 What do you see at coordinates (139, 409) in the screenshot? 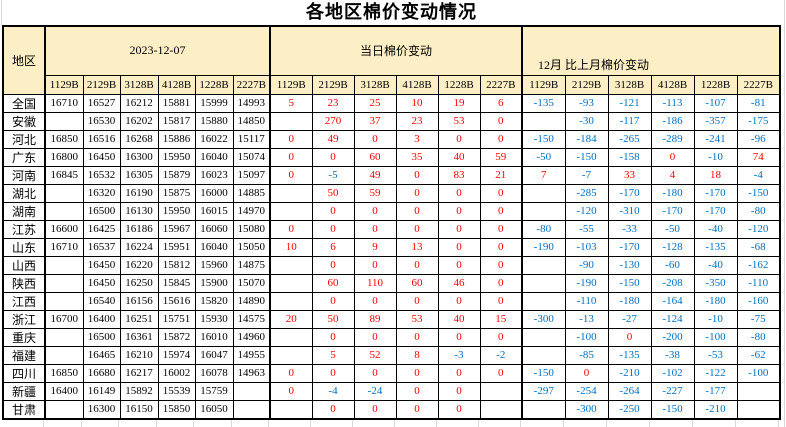
I see `price-cell: 16150` at bounding box center [139, 409].